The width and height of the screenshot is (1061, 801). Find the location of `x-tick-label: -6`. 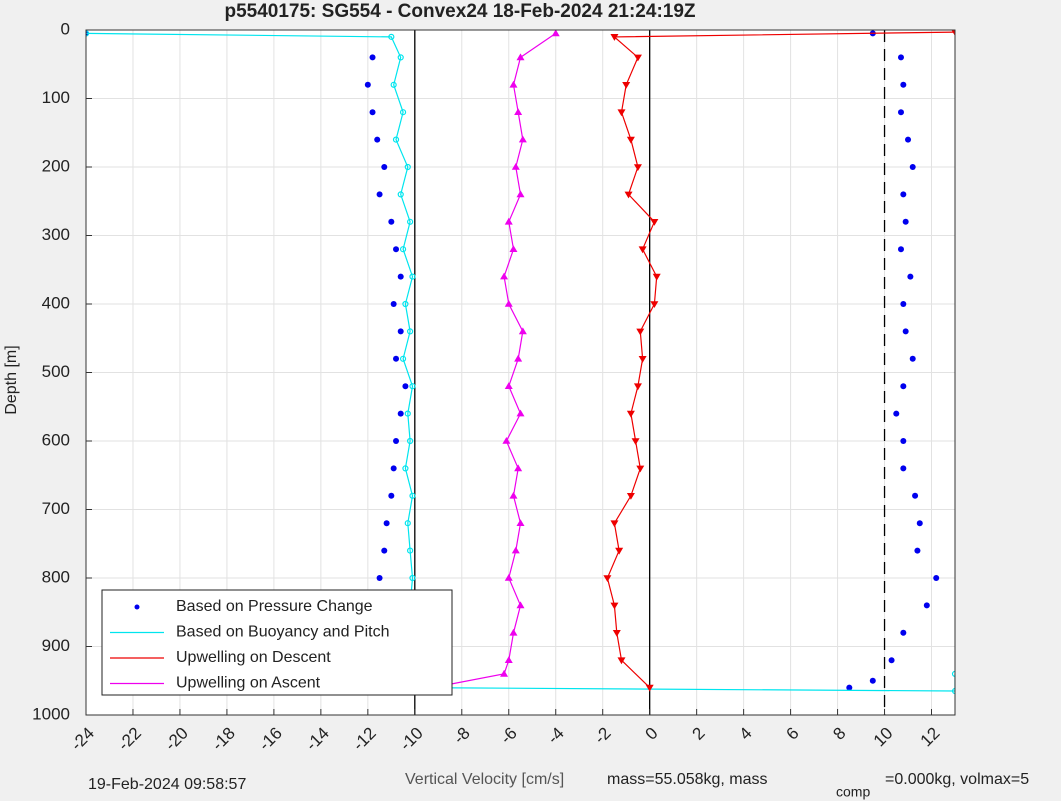

x-tick-label: -6 is located at coordinates (509, 736).